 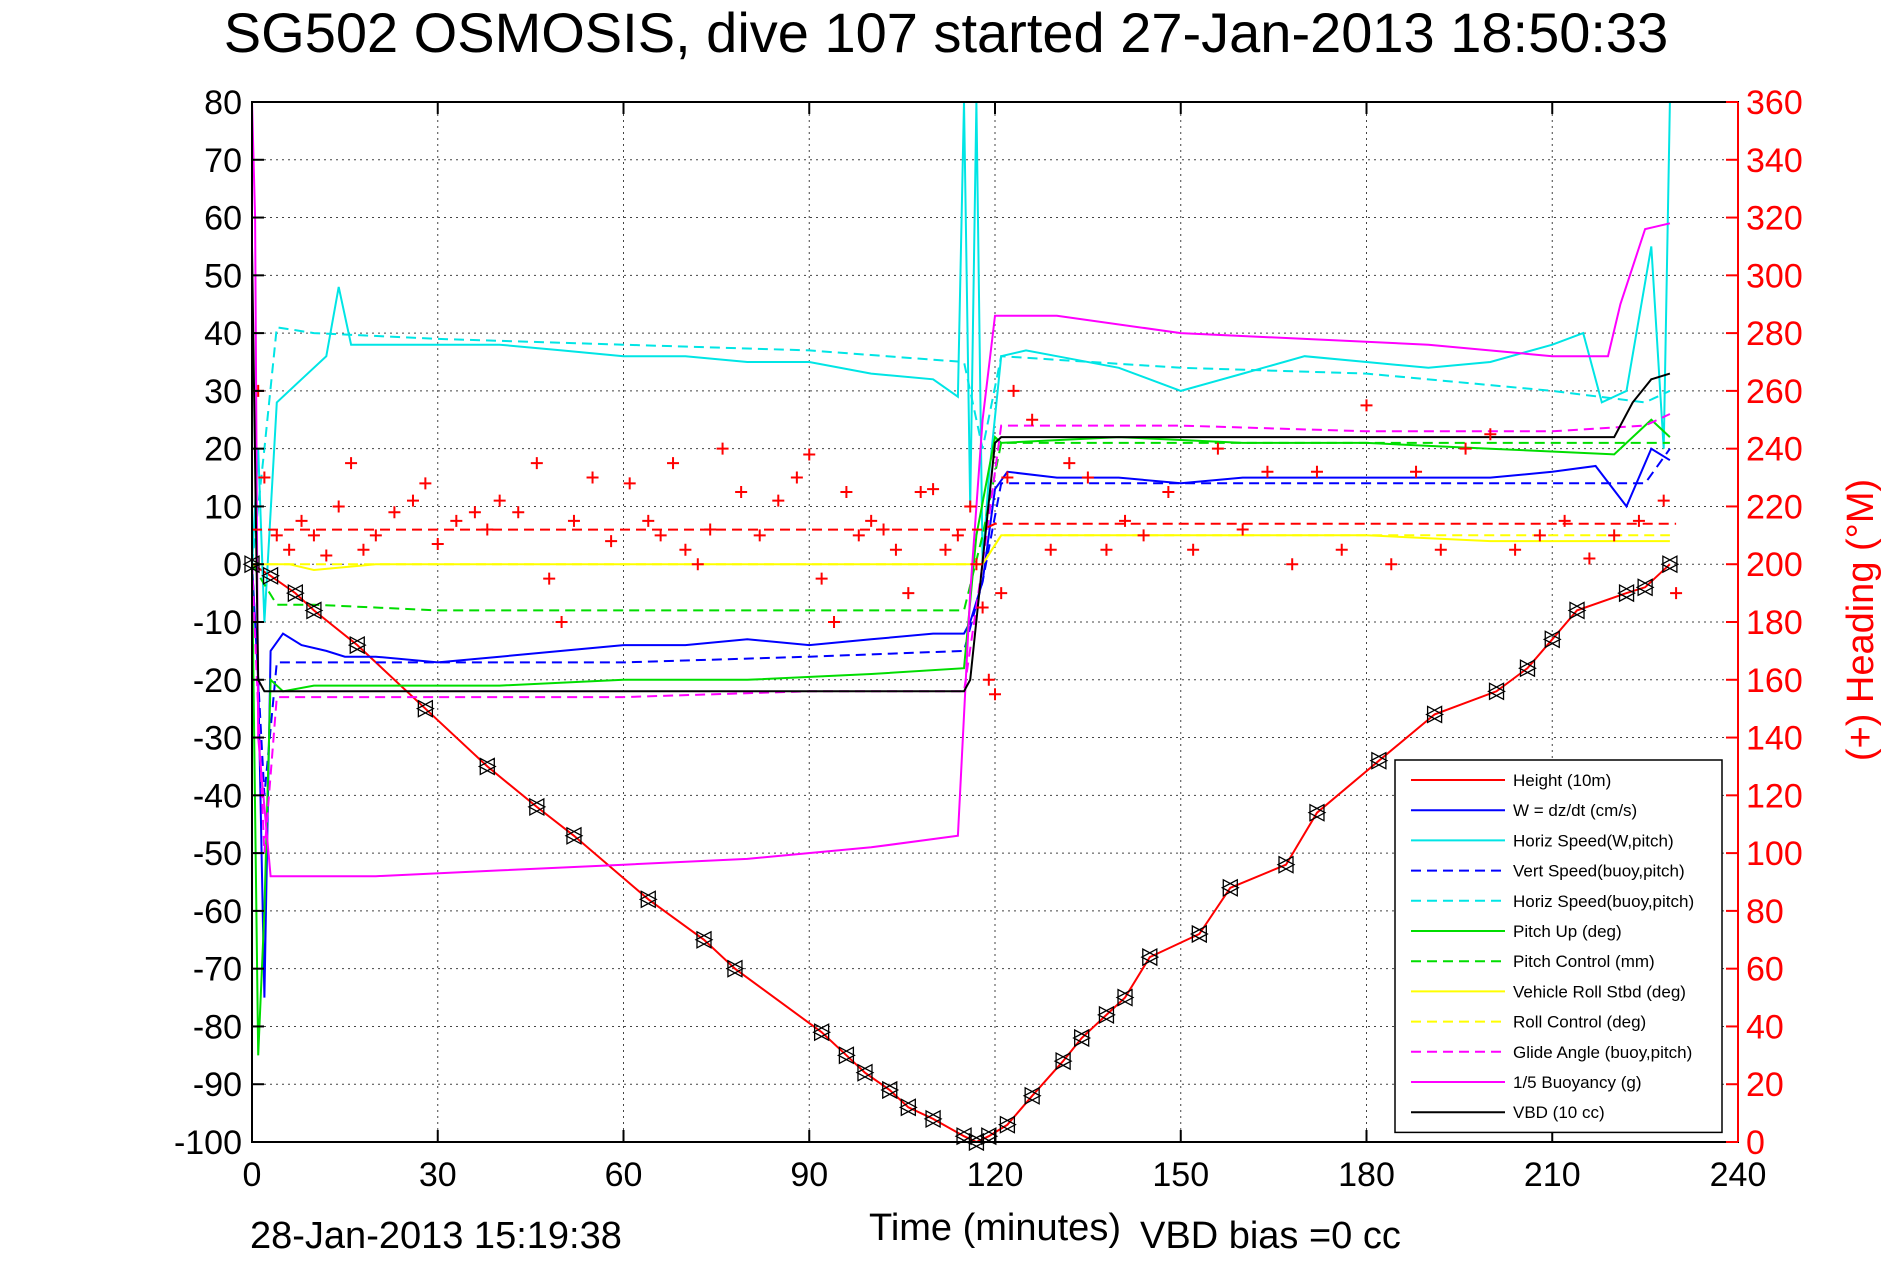 I want to click on legend-label: Pitch Up (deg), so click(x=1567, y=931).